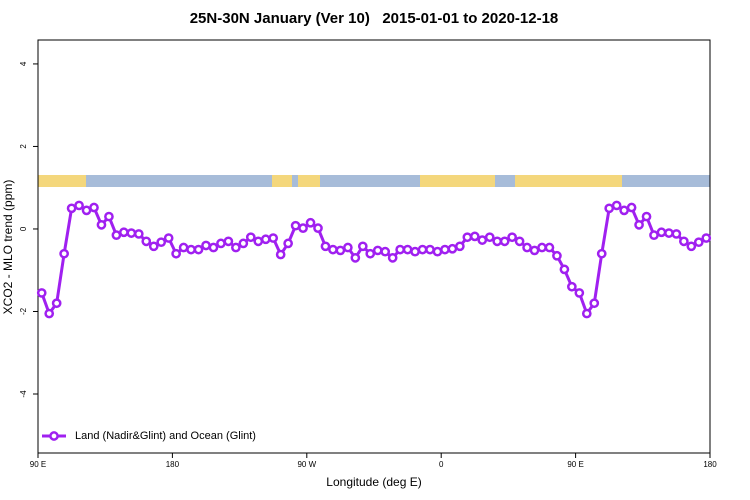 The width and height of the screenshot is (750, 500). Describe the element at coordinates (23, 63) in the screenshot. I see `y-tick-label: 4` at that location.